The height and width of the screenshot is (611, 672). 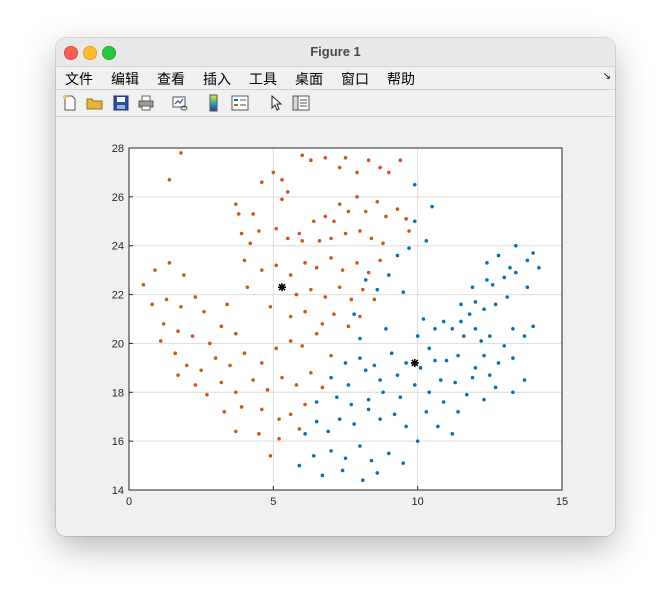 I want to click on title-bar: Figure 1, so click(x=335, y=52).